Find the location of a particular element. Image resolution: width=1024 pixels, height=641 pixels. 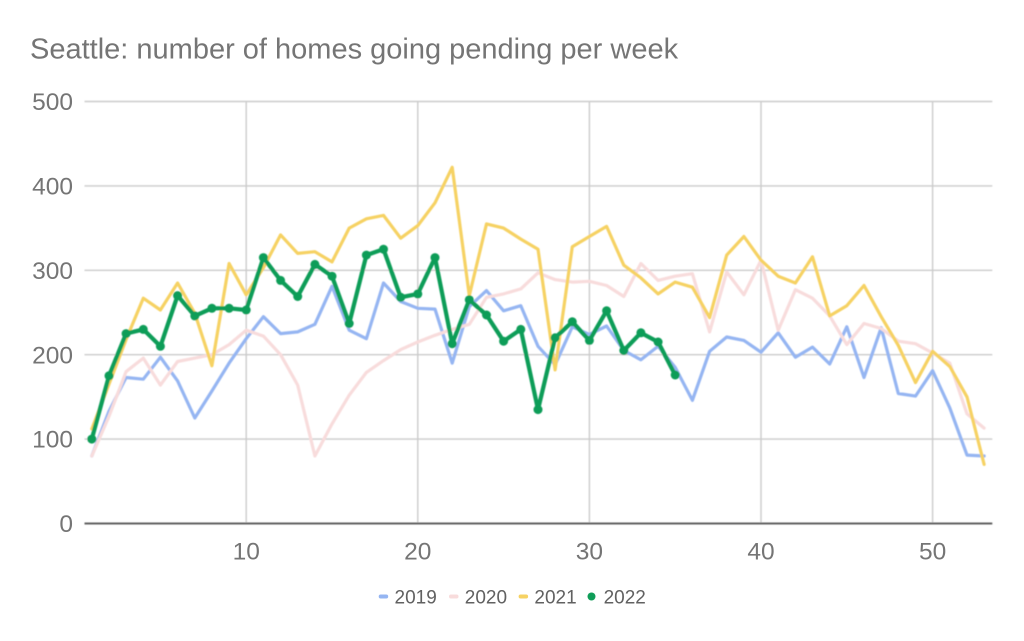

svg-text: 0 is located at coordinates (66, 524).